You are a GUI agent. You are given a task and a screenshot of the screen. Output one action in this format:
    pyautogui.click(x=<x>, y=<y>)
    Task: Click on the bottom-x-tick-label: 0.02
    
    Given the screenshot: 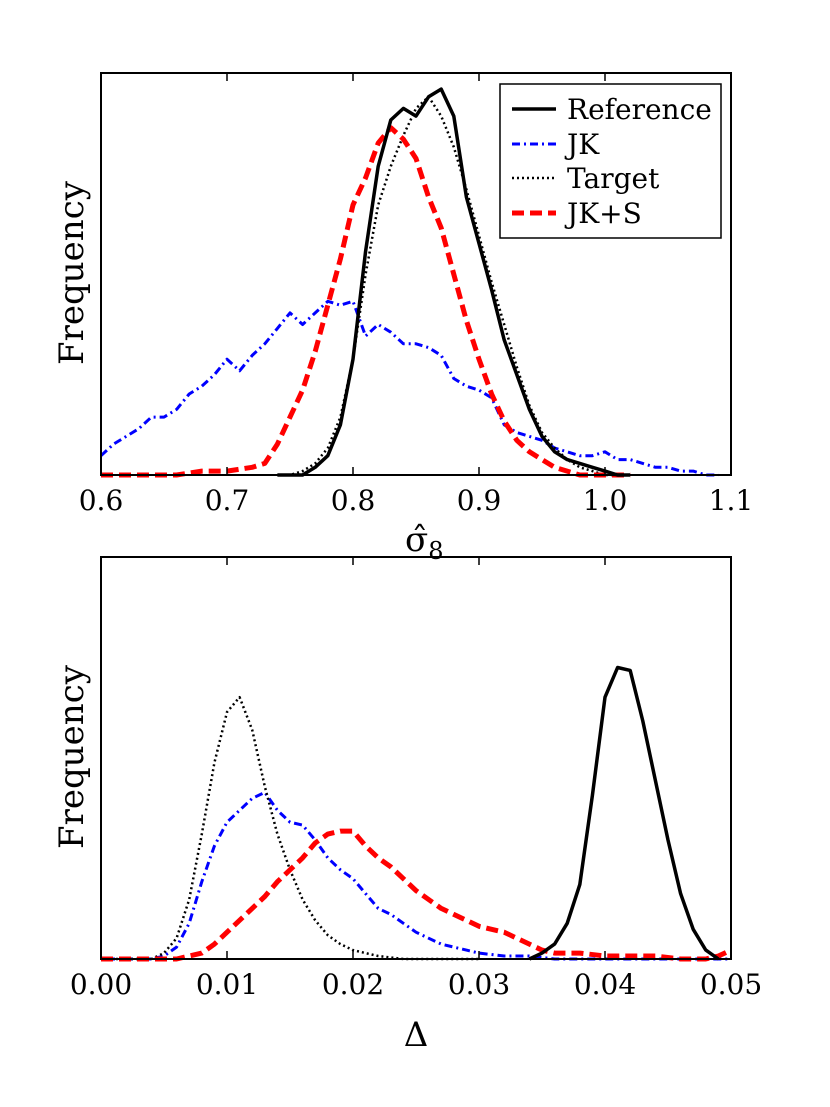 What is the action you would take?
    pyautogui.click(x=353, y=984)
    